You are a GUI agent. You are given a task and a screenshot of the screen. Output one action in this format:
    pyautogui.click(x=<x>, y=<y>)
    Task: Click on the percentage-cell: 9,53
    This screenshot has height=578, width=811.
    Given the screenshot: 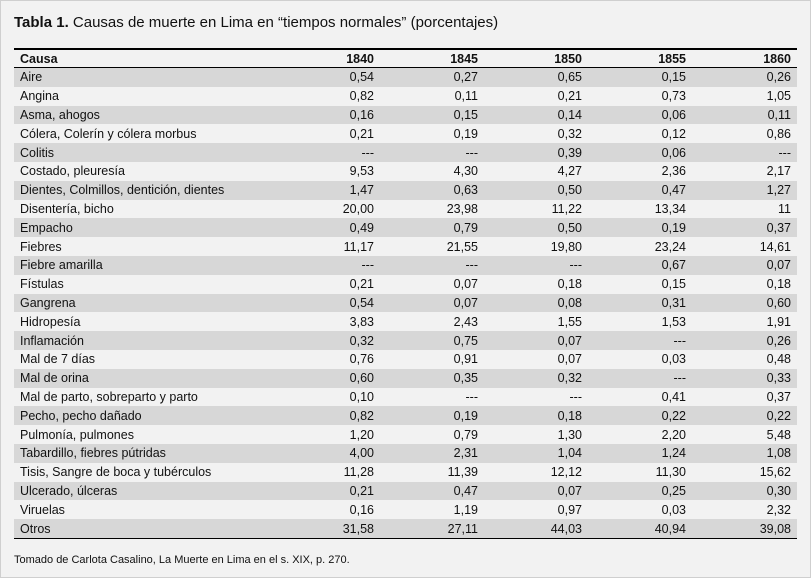 What is the action you would take?
    pyautogui.click(x=328, y=171)
    